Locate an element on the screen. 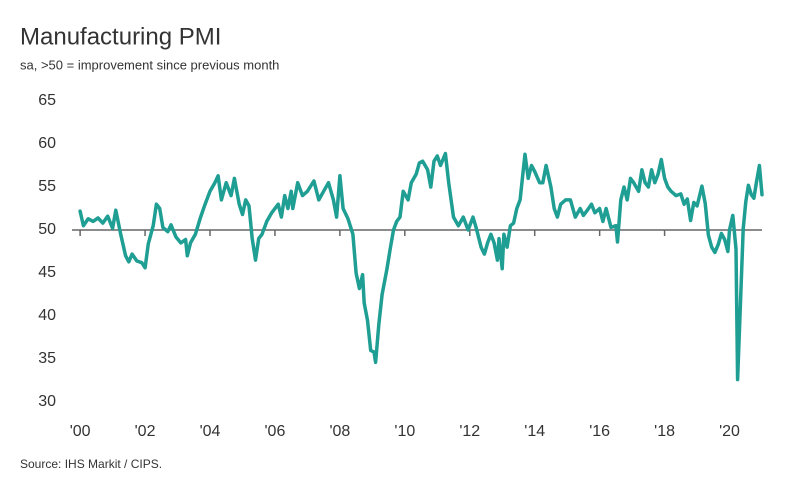 The width and height of the screenshot is (792, 478). x-tick-label: '12 is located at coordinates (469, 431).